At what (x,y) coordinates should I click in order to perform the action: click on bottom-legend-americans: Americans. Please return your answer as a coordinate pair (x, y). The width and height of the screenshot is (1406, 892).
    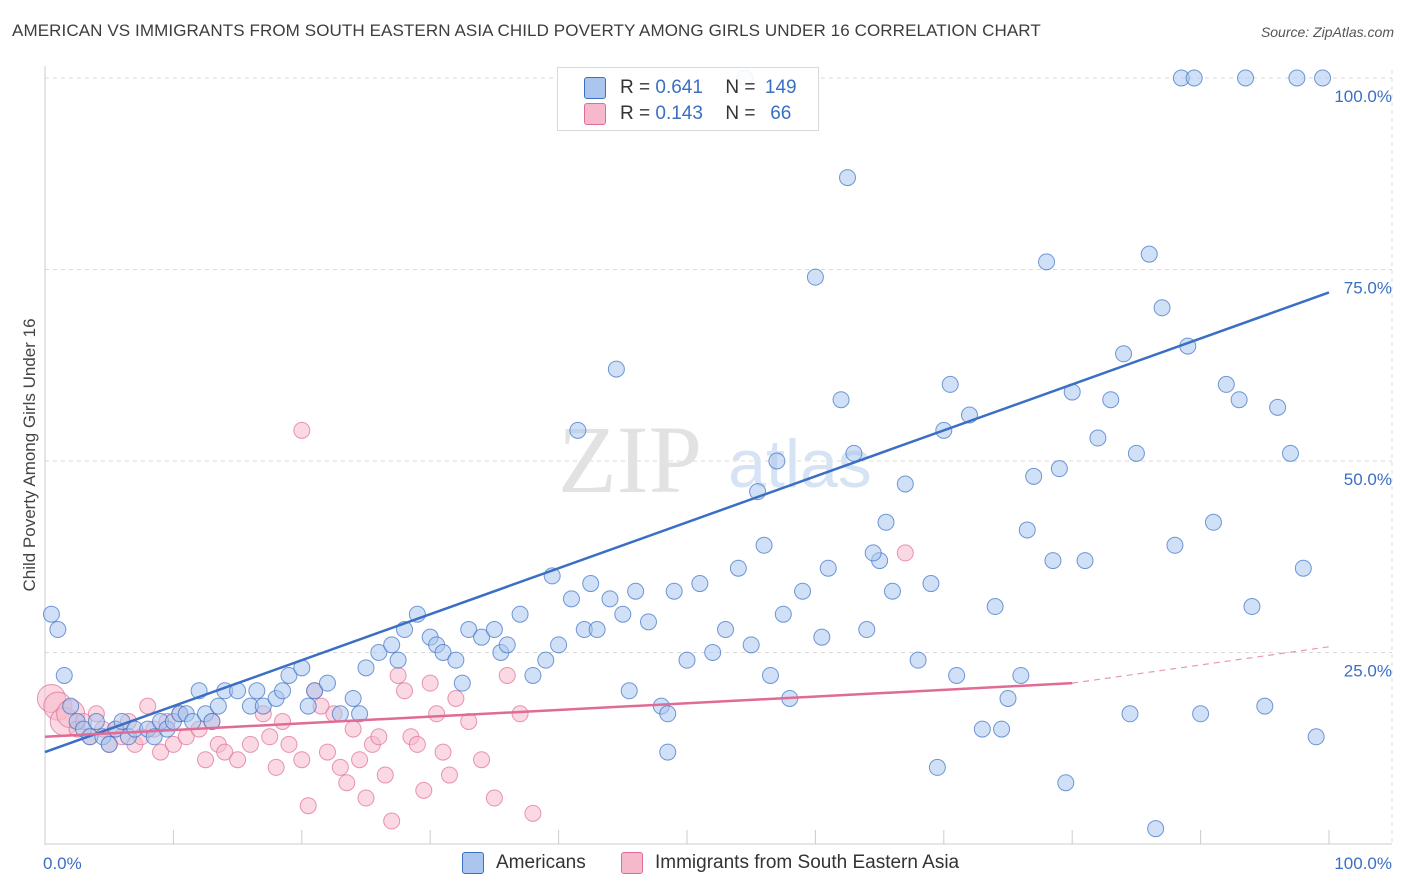
    Looking at the image, I should click on (524, 863).